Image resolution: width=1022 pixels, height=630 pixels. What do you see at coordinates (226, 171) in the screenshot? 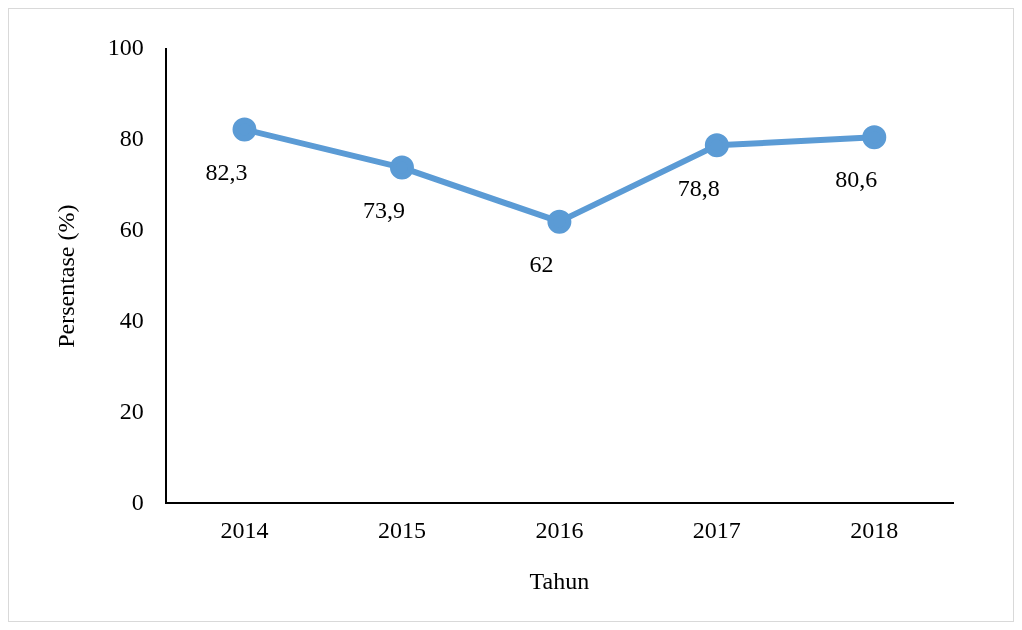
I see `data-label: 82,3` at bounding box center [226, 171].